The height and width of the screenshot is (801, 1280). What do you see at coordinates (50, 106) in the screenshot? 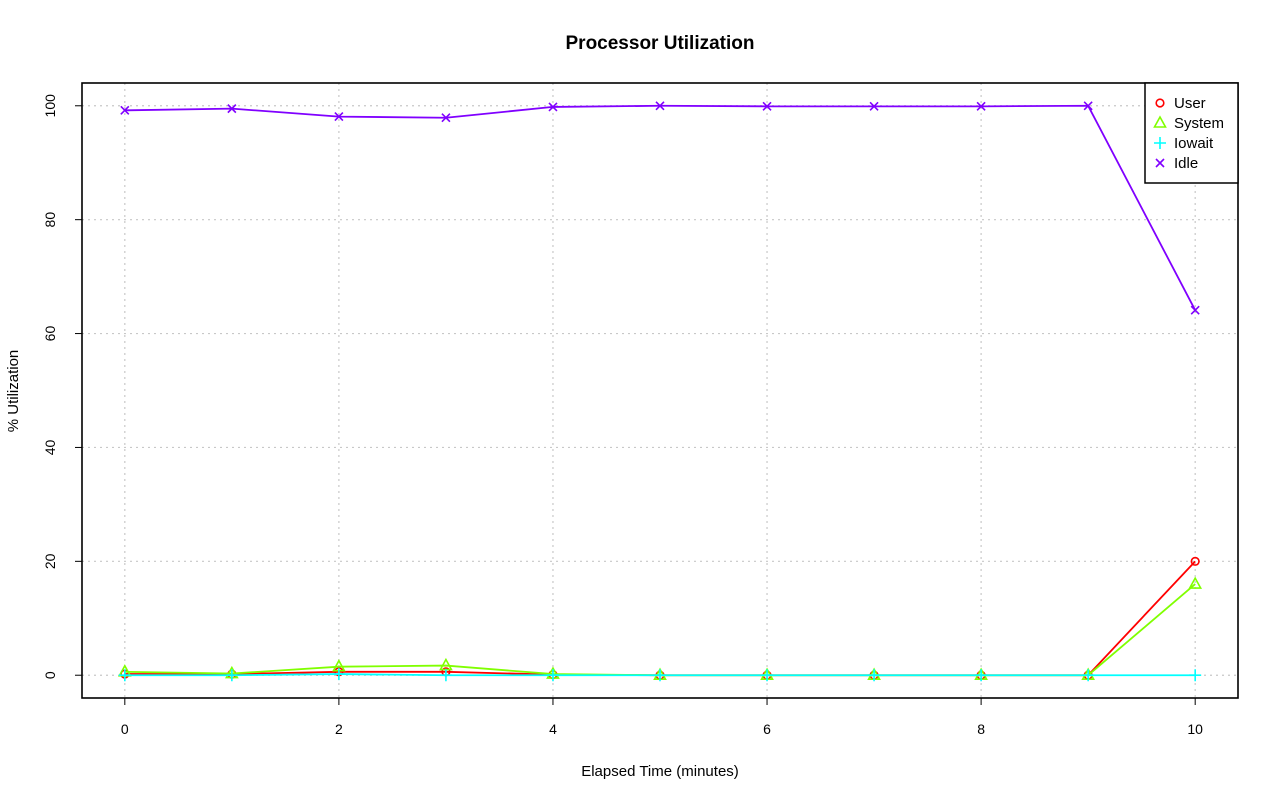
I see `y-tick-label: 100` at bounding box center [50, 106].